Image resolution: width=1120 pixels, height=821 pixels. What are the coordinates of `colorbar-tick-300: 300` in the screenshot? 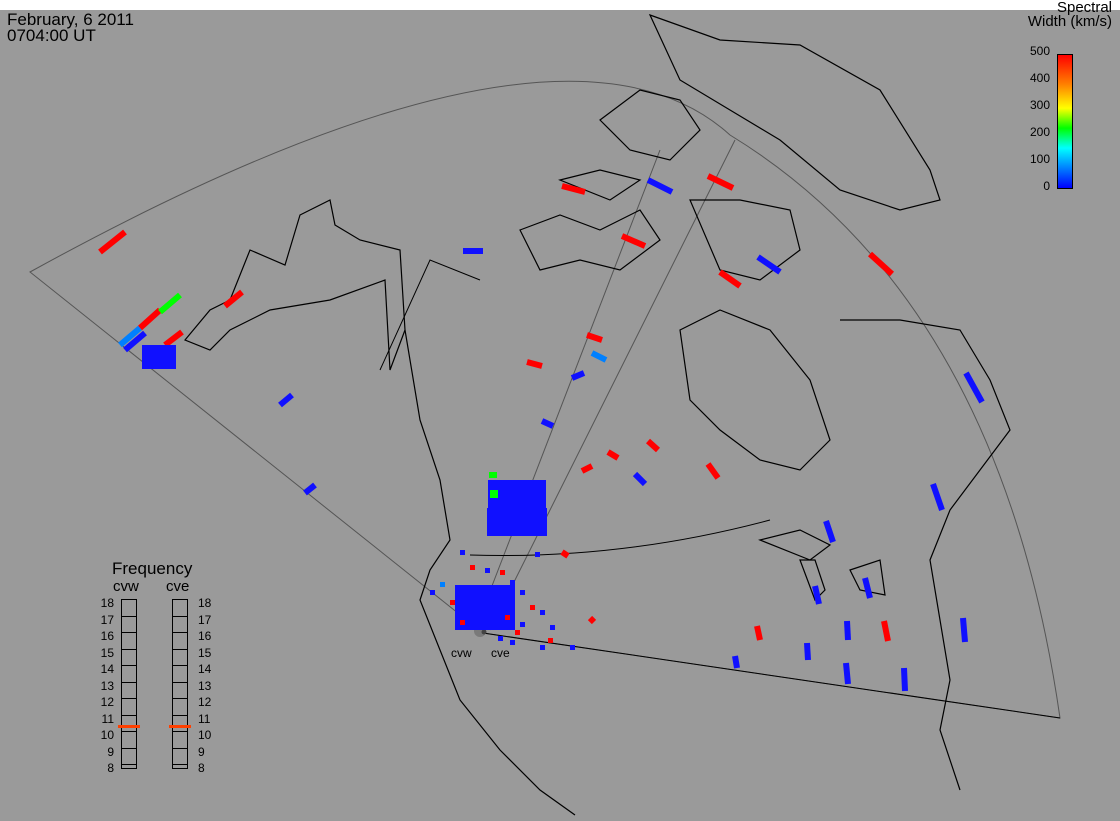 It's located at (1039, 105).